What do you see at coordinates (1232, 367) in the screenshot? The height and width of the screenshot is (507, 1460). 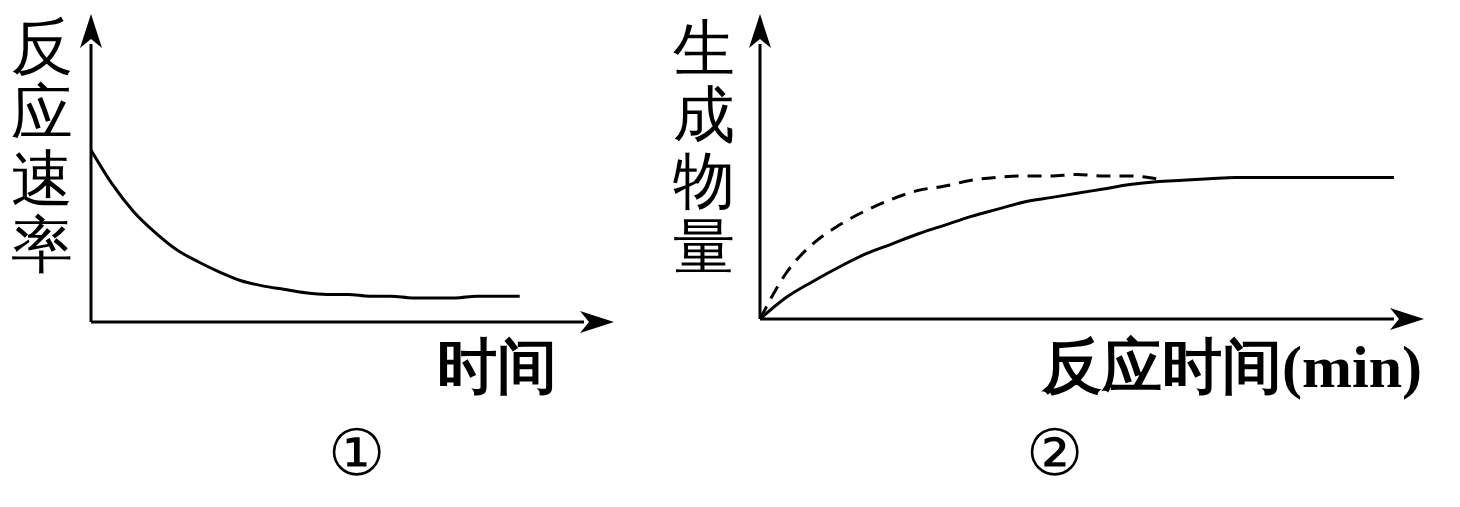 I see `x-axis-title: 反应时间(min)` at bounding box center [1232, 367].